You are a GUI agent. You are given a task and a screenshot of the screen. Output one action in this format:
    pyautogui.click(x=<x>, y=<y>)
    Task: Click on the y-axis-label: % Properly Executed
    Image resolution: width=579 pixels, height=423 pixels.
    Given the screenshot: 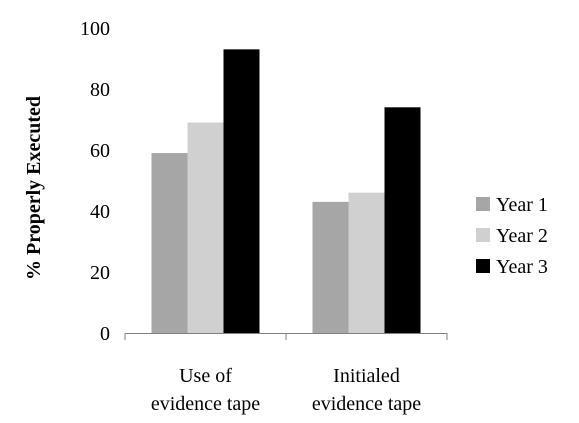 What is the action you would take?
    pyautogui.click(x=34, y=188)
    